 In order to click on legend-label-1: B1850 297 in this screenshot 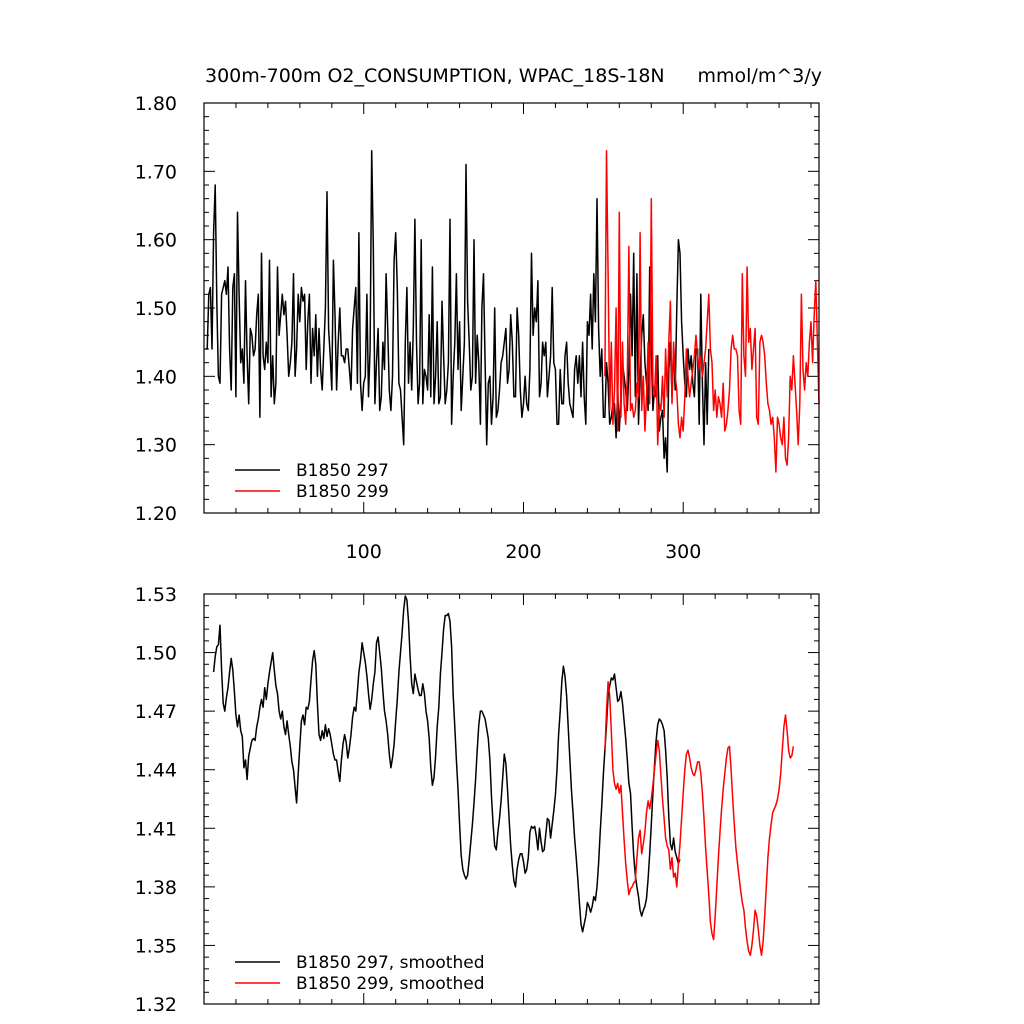, I will do `click(342, 471)`.